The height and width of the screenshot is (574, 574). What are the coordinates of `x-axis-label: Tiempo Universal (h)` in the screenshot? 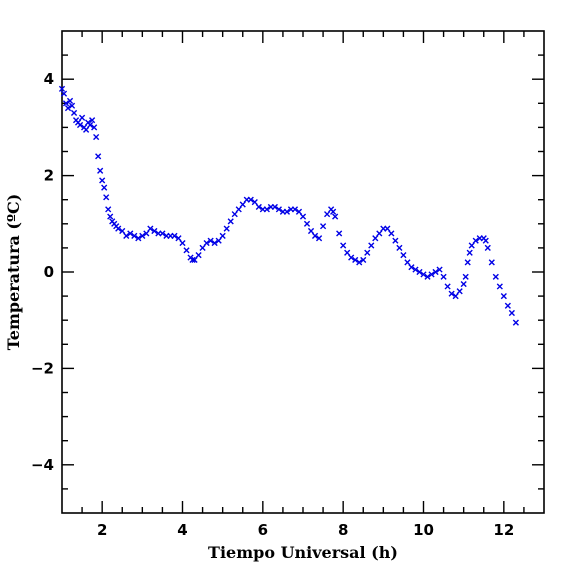 It's located at (303, 552).